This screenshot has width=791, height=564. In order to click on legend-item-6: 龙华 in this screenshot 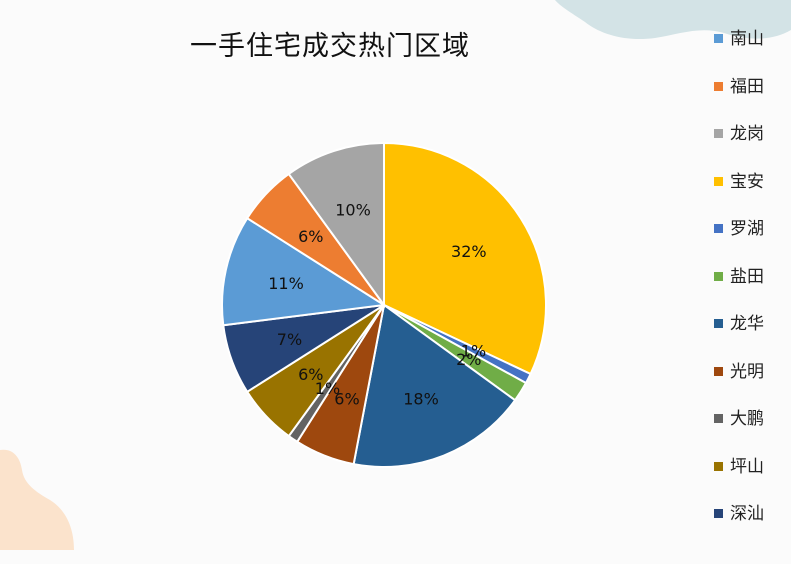, I will do `click(739, 335)`.